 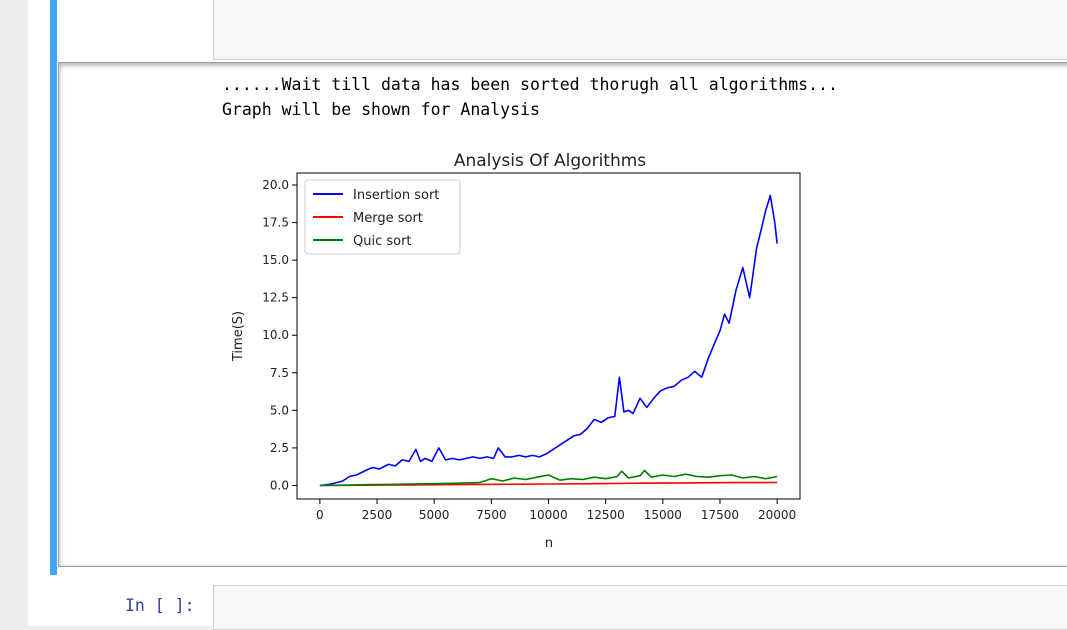 What do you see at coordinates (640, 30) in the screenshot?
I see `code-input-area` at bounding box center [640, 30].